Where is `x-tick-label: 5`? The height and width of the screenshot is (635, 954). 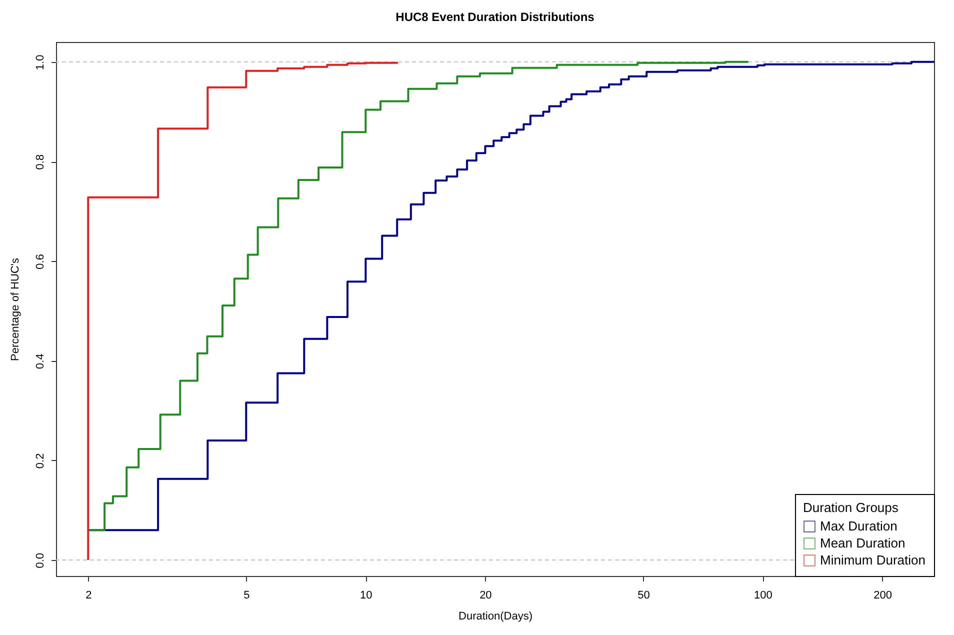 x-tick-label: 5 is located at coordinates (247, 596).